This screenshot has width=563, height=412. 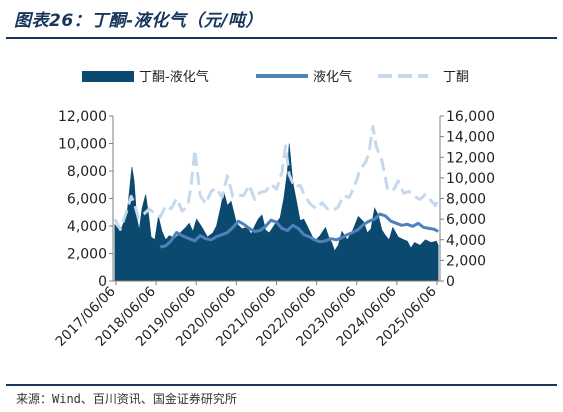 I want to click on y-left-tick-label: 10,000, so click(x=82, y=145).